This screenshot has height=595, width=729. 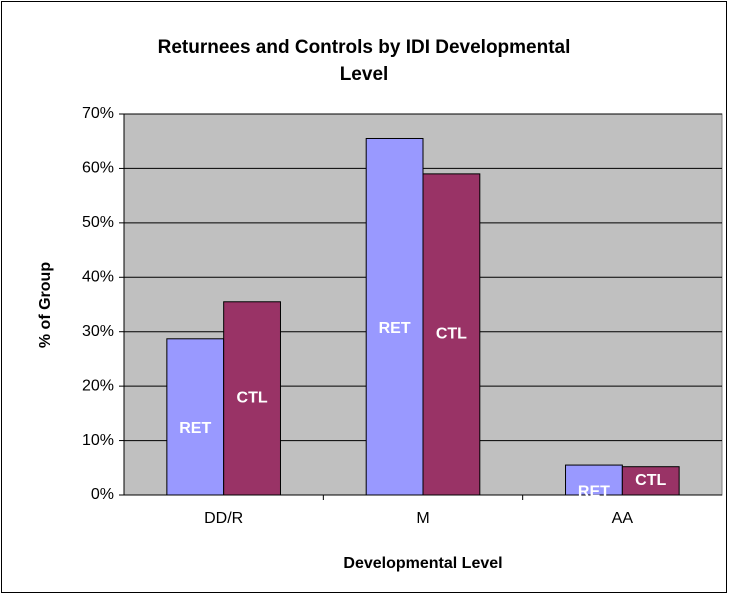 What do you see at coordinates (422, 563) in the screenshot?
I see `x-axis-label: Developmental Level` at bounding box center [422, 563].